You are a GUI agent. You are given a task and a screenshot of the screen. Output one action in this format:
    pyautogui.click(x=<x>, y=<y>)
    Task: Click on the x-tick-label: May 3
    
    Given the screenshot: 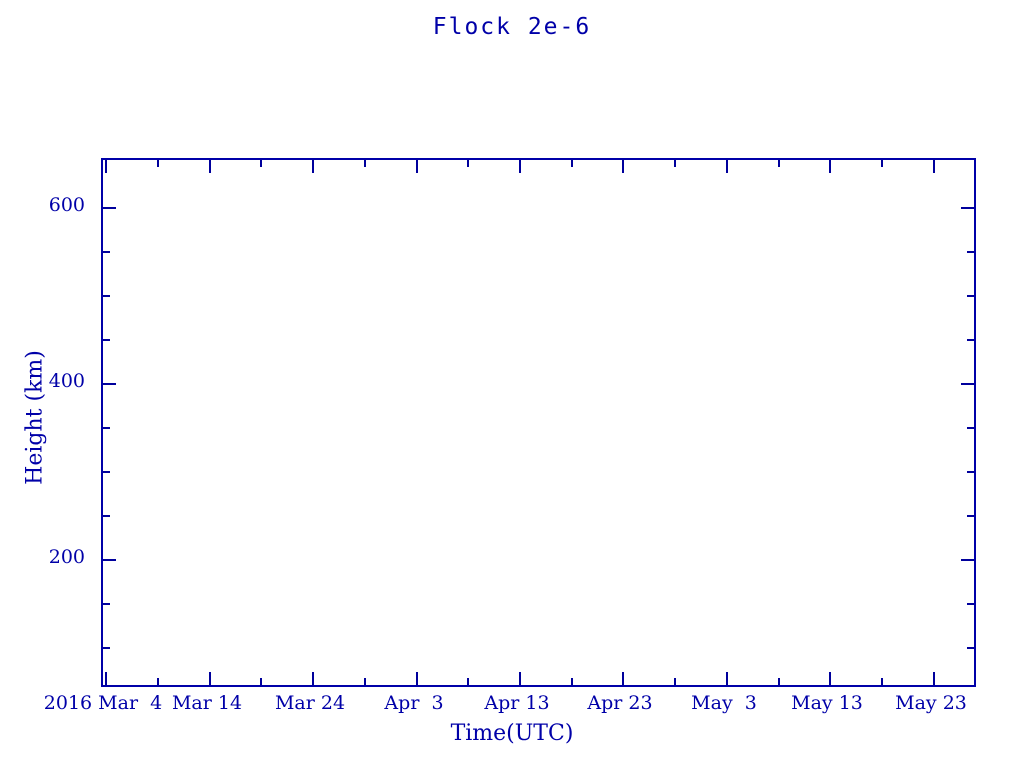 What is the action you would take?
    pyautogui.click(x=724, y=703)
    